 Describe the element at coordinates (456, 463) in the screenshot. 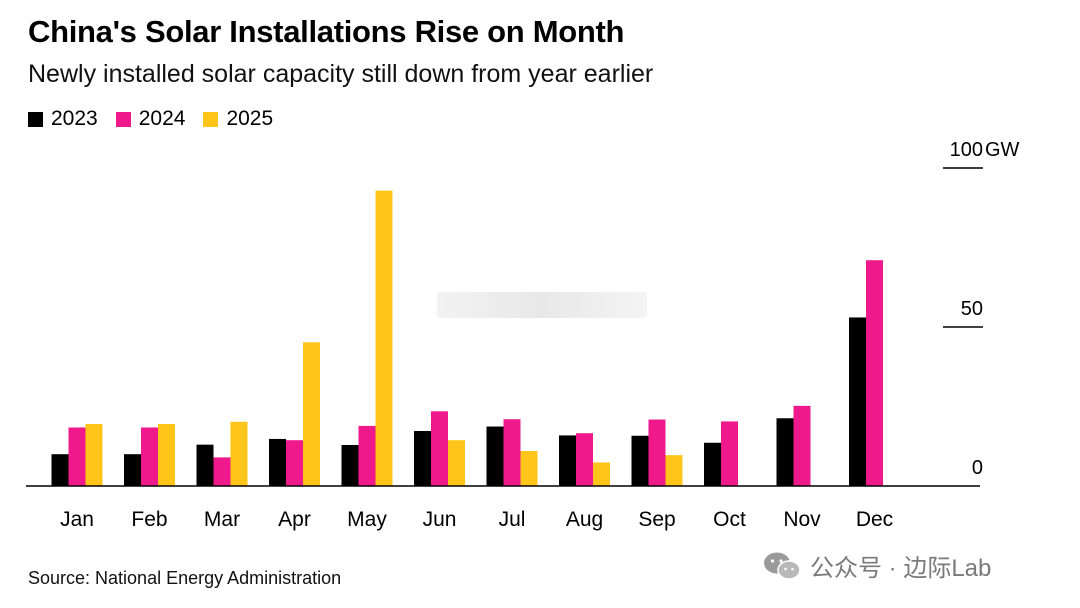

I see `bar-2025-jun` at that location.